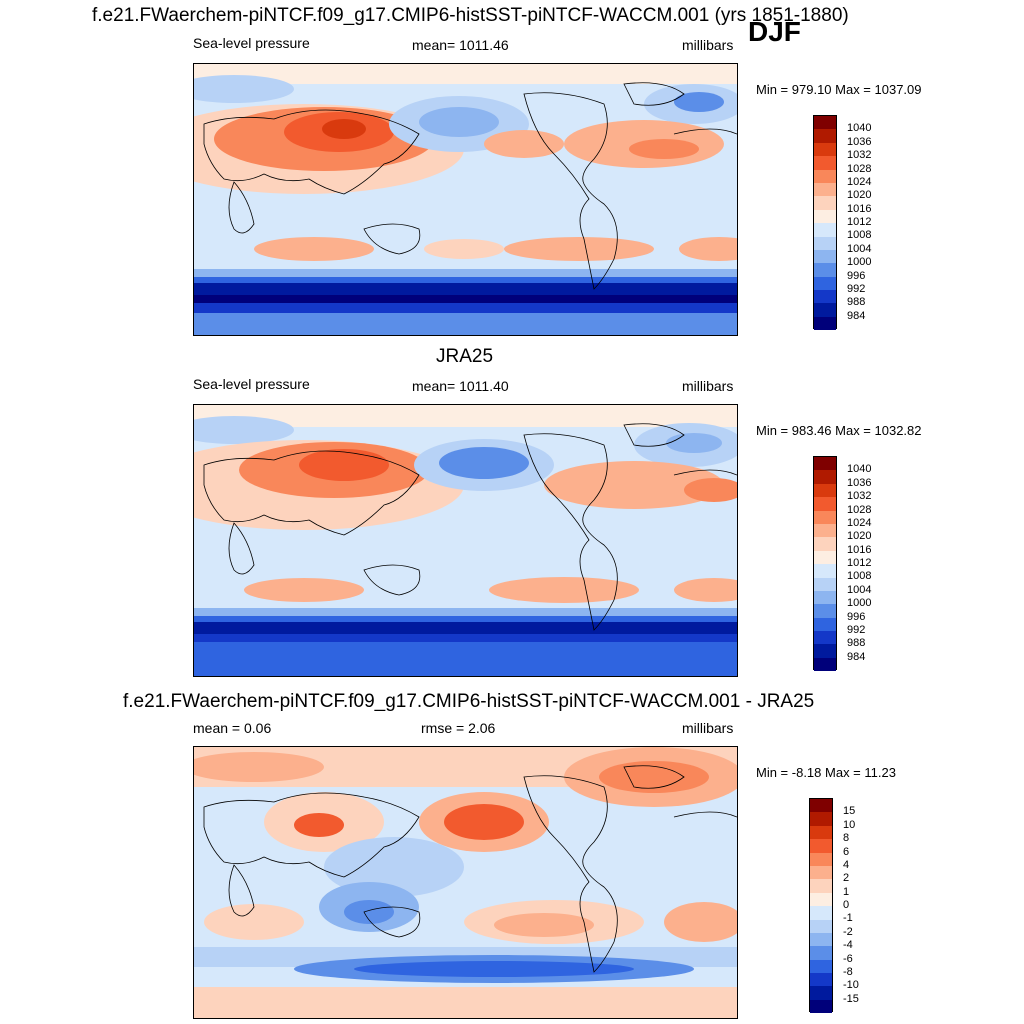 The width and height of the screenshot is (1024, 1024). Describe the element at coordinates (458, 728) in the screenshot. I see `panel-rmse-label: rmse = 2.06` at that location.